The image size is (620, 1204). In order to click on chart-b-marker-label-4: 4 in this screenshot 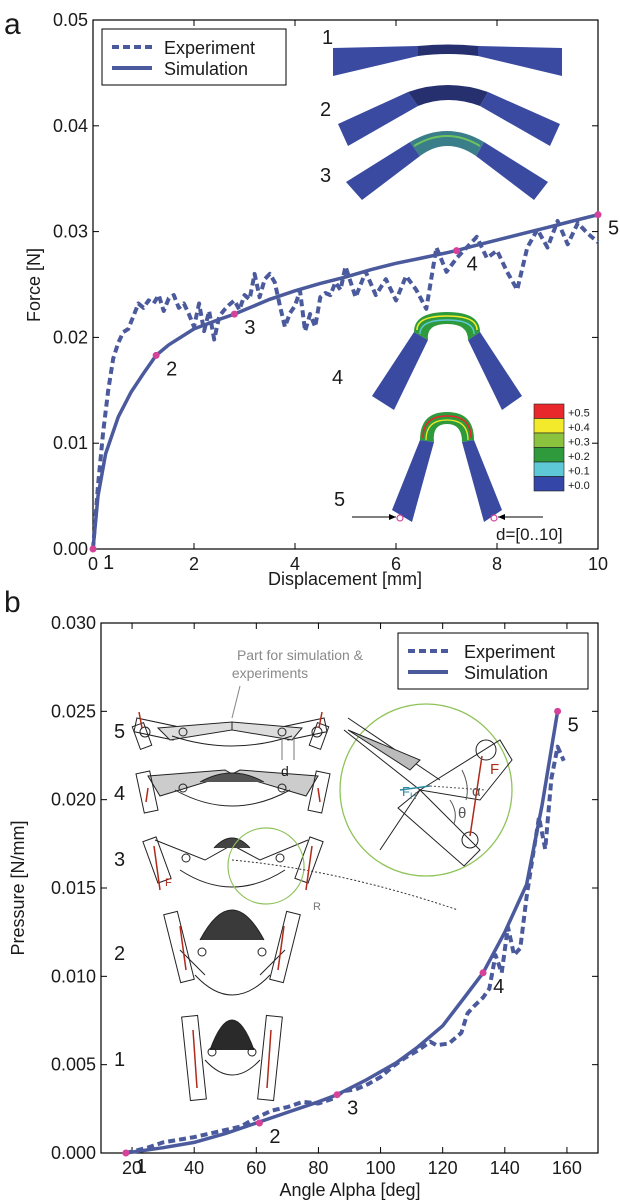, I will do `click(498, 987)`.